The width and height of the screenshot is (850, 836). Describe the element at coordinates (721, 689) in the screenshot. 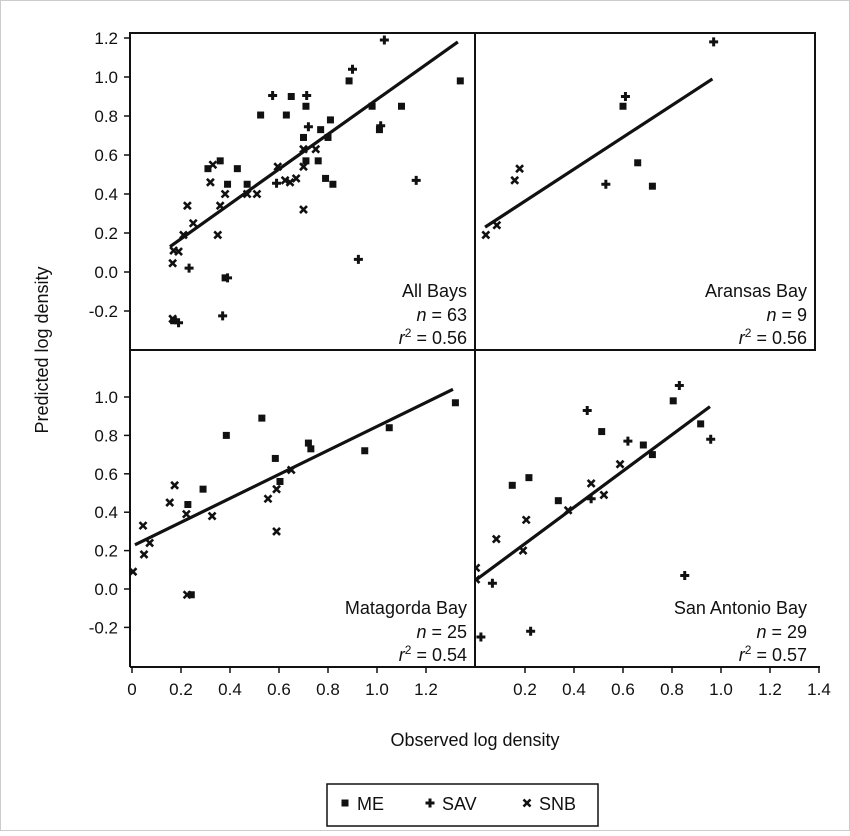

I see `x-tick-label: 1.0` at that location.